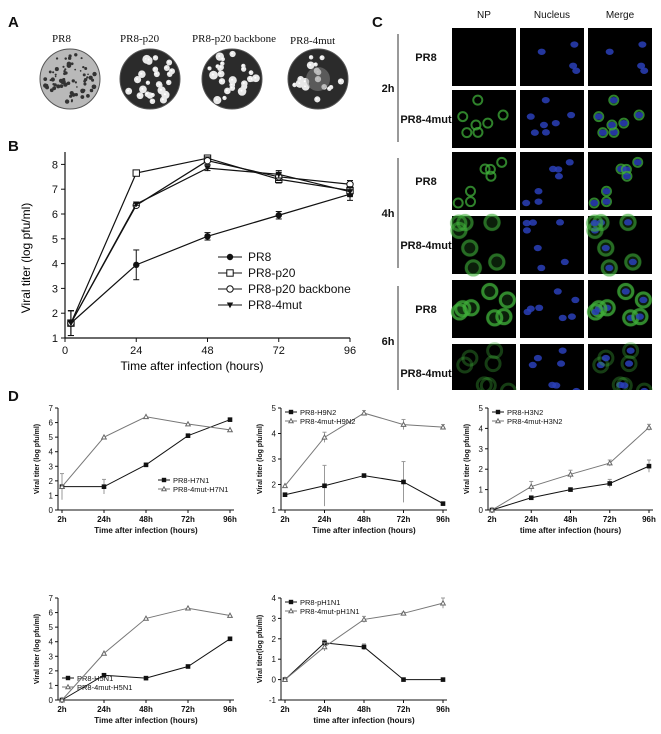 The width and height of the screenshot is (661, 734). What do you see at coordinates (388, 89) in the screenshot?
I see `panel-c-time-0: 2h` at bounding box center [388, 89].